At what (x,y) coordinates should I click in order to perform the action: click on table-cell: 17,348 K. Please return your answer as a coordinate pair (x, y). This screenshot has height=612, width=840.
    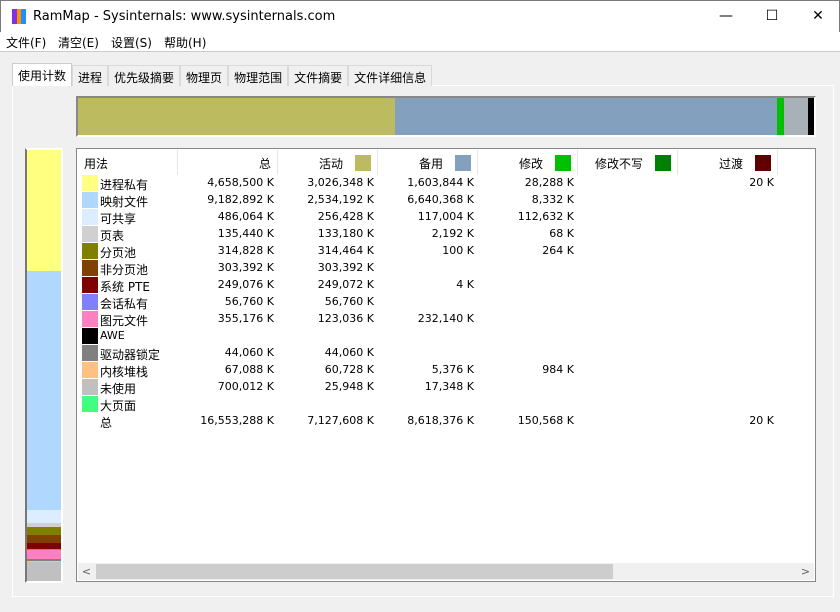
    Looking at the image, I should click on (449, 386).